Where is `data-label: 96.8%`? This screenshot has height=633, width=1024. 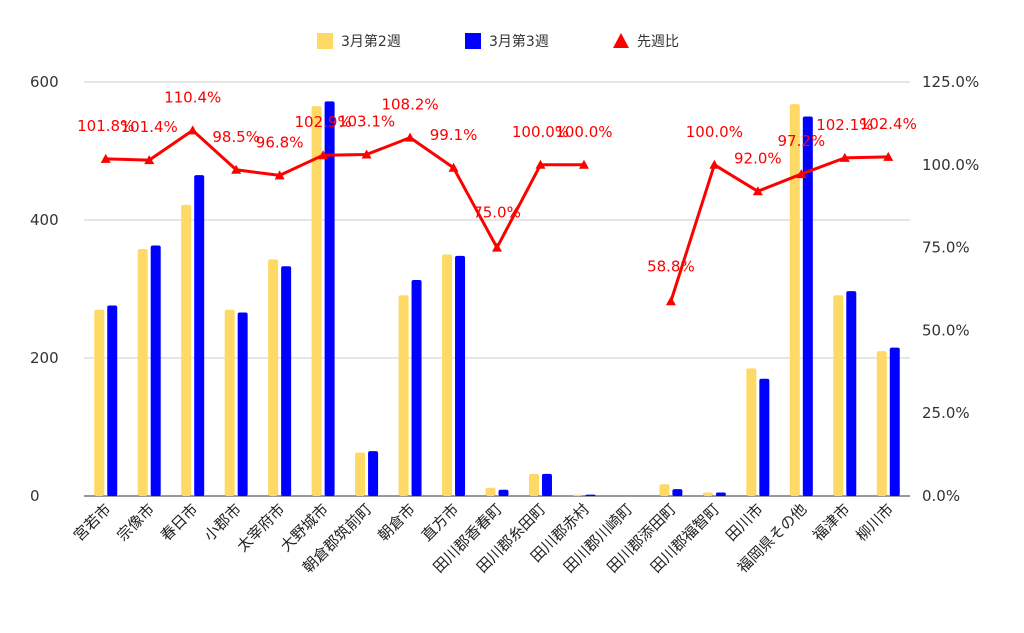
data-label: 96.8% is located at coordinates (280, 142).